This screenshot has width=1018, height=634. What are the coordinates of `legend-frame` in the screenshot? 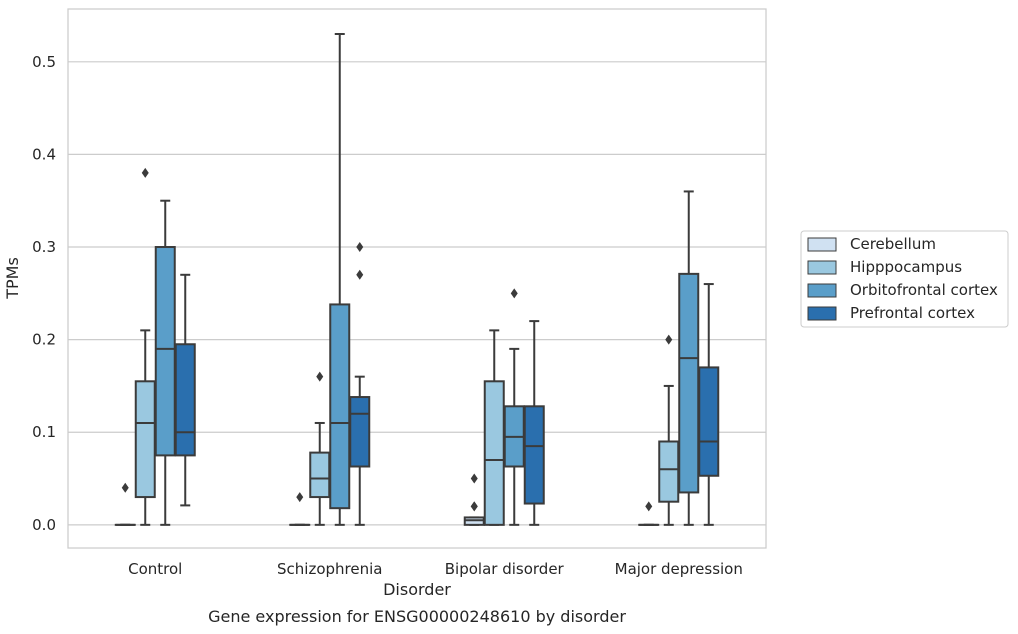 It's located at (904, 279).